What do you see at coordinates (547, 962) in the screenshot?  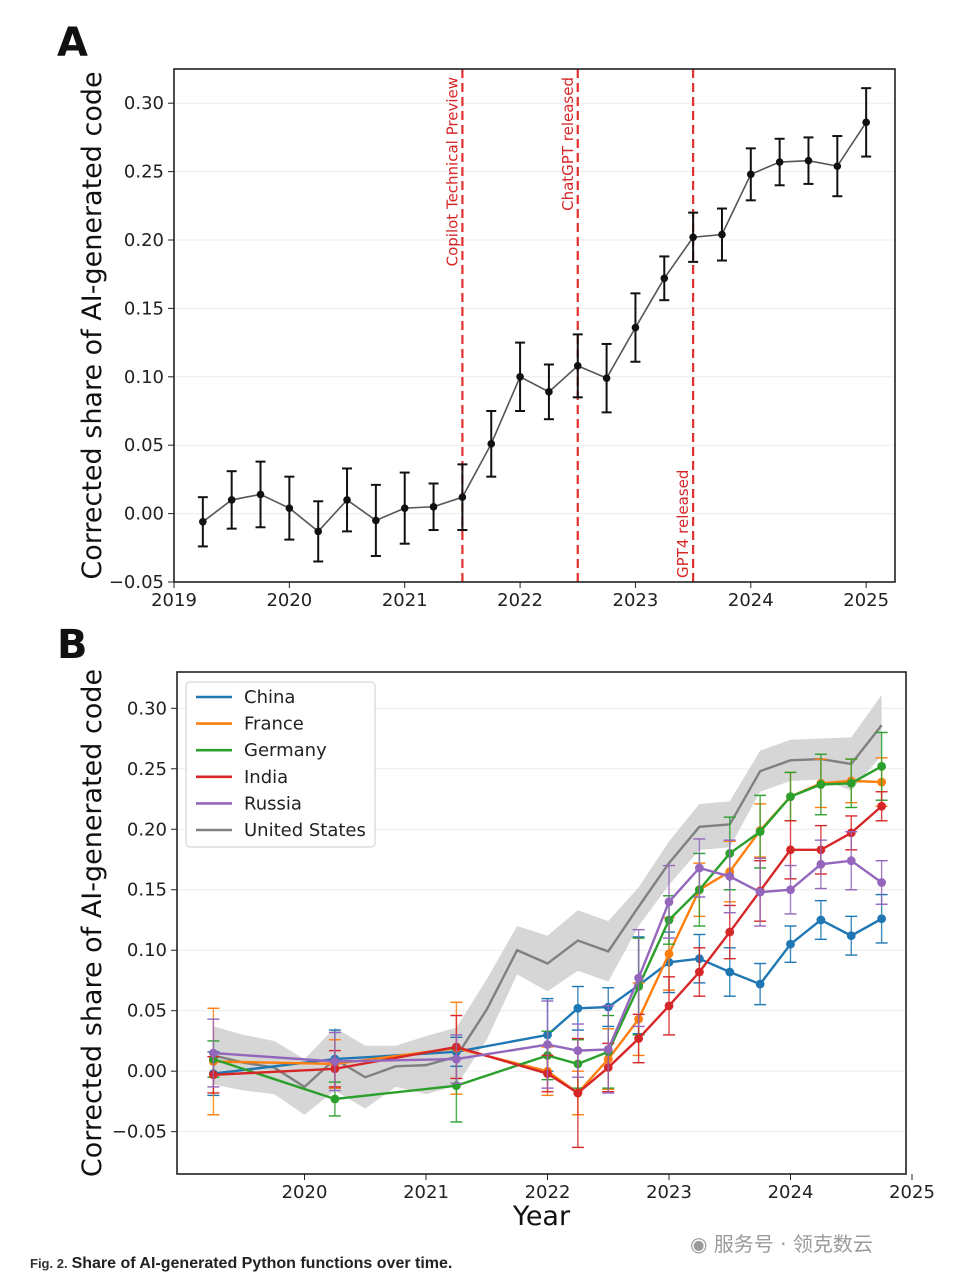 I see `series-russia` at bounding box center [547, 962].